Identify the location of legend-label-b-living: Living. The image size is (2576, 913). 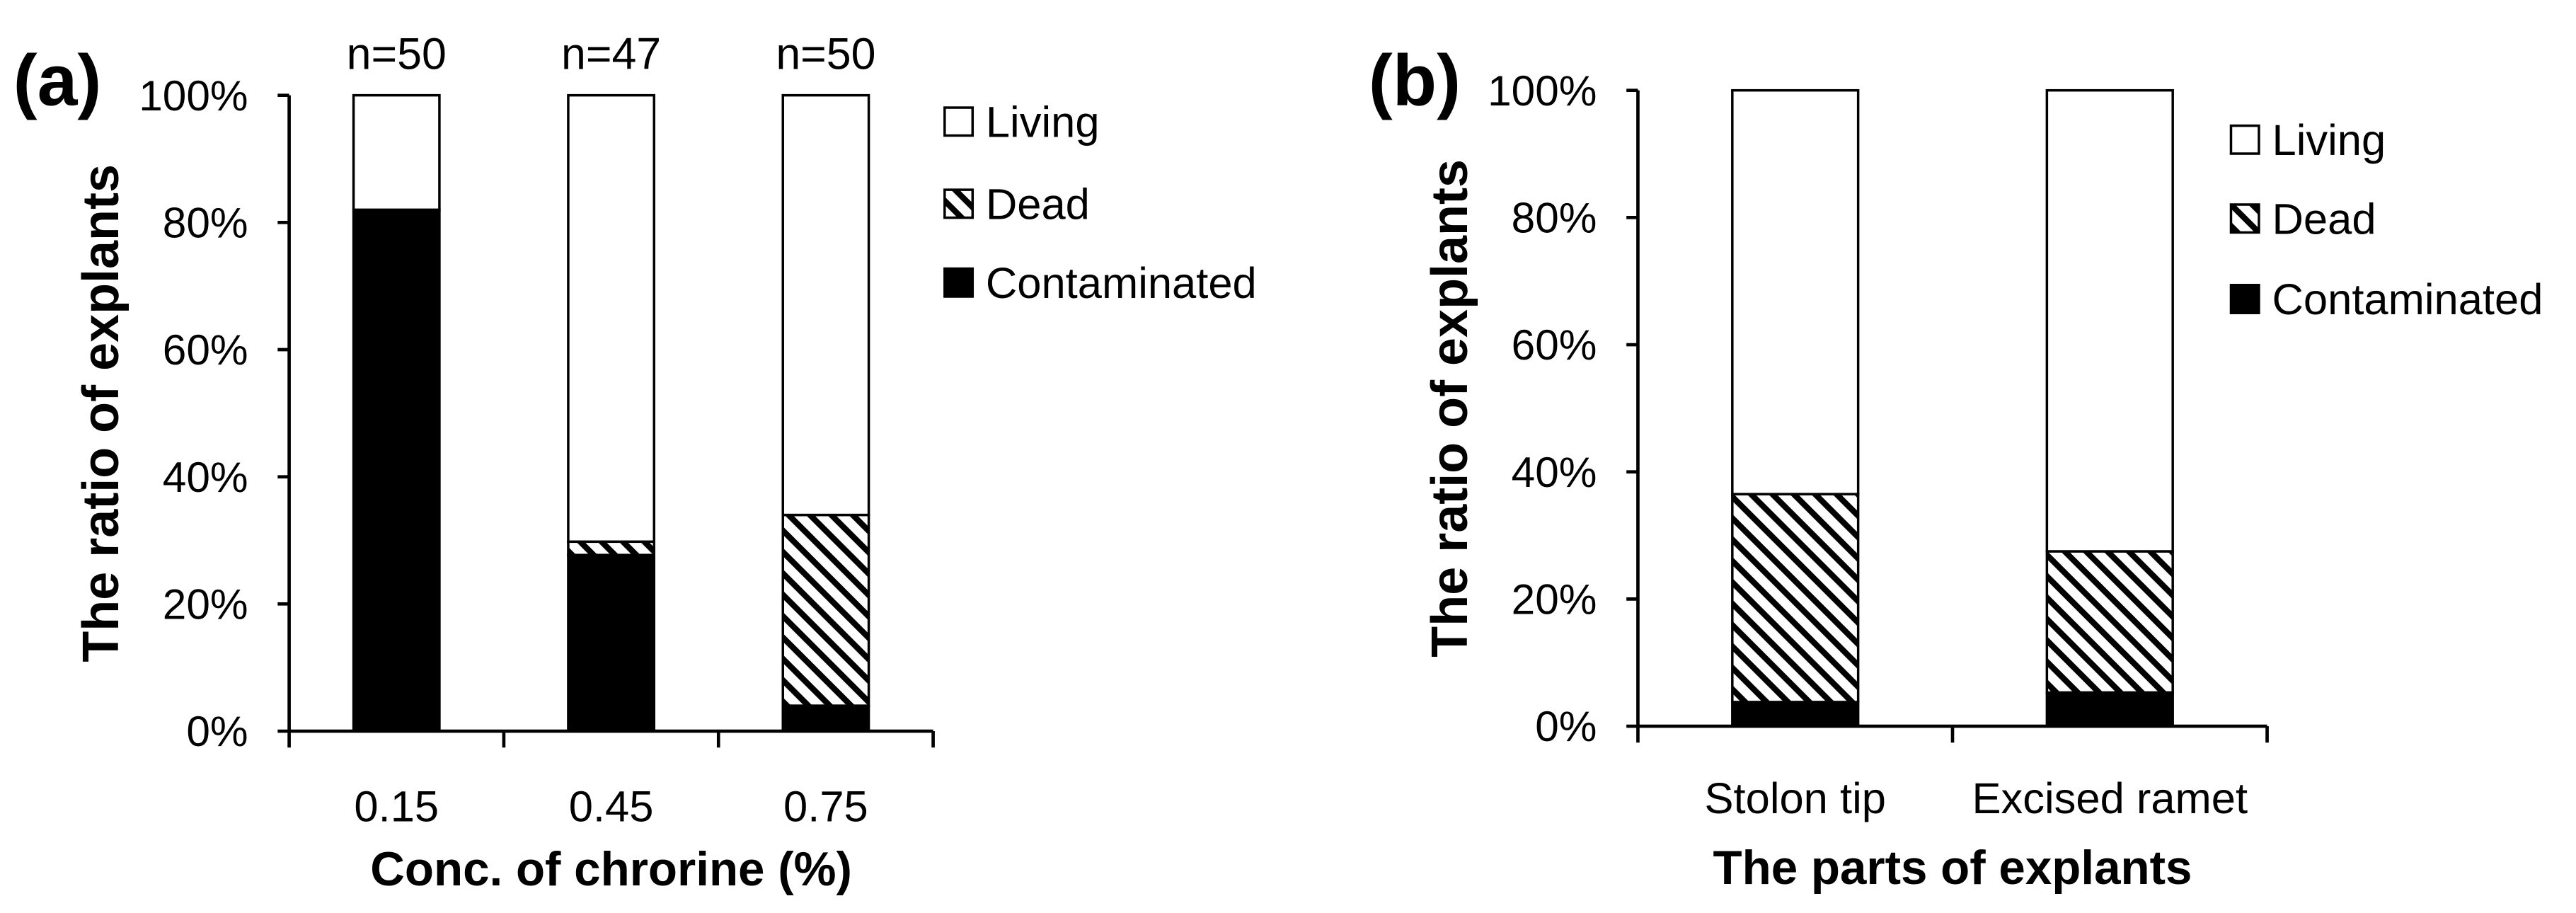
(2329, 140).